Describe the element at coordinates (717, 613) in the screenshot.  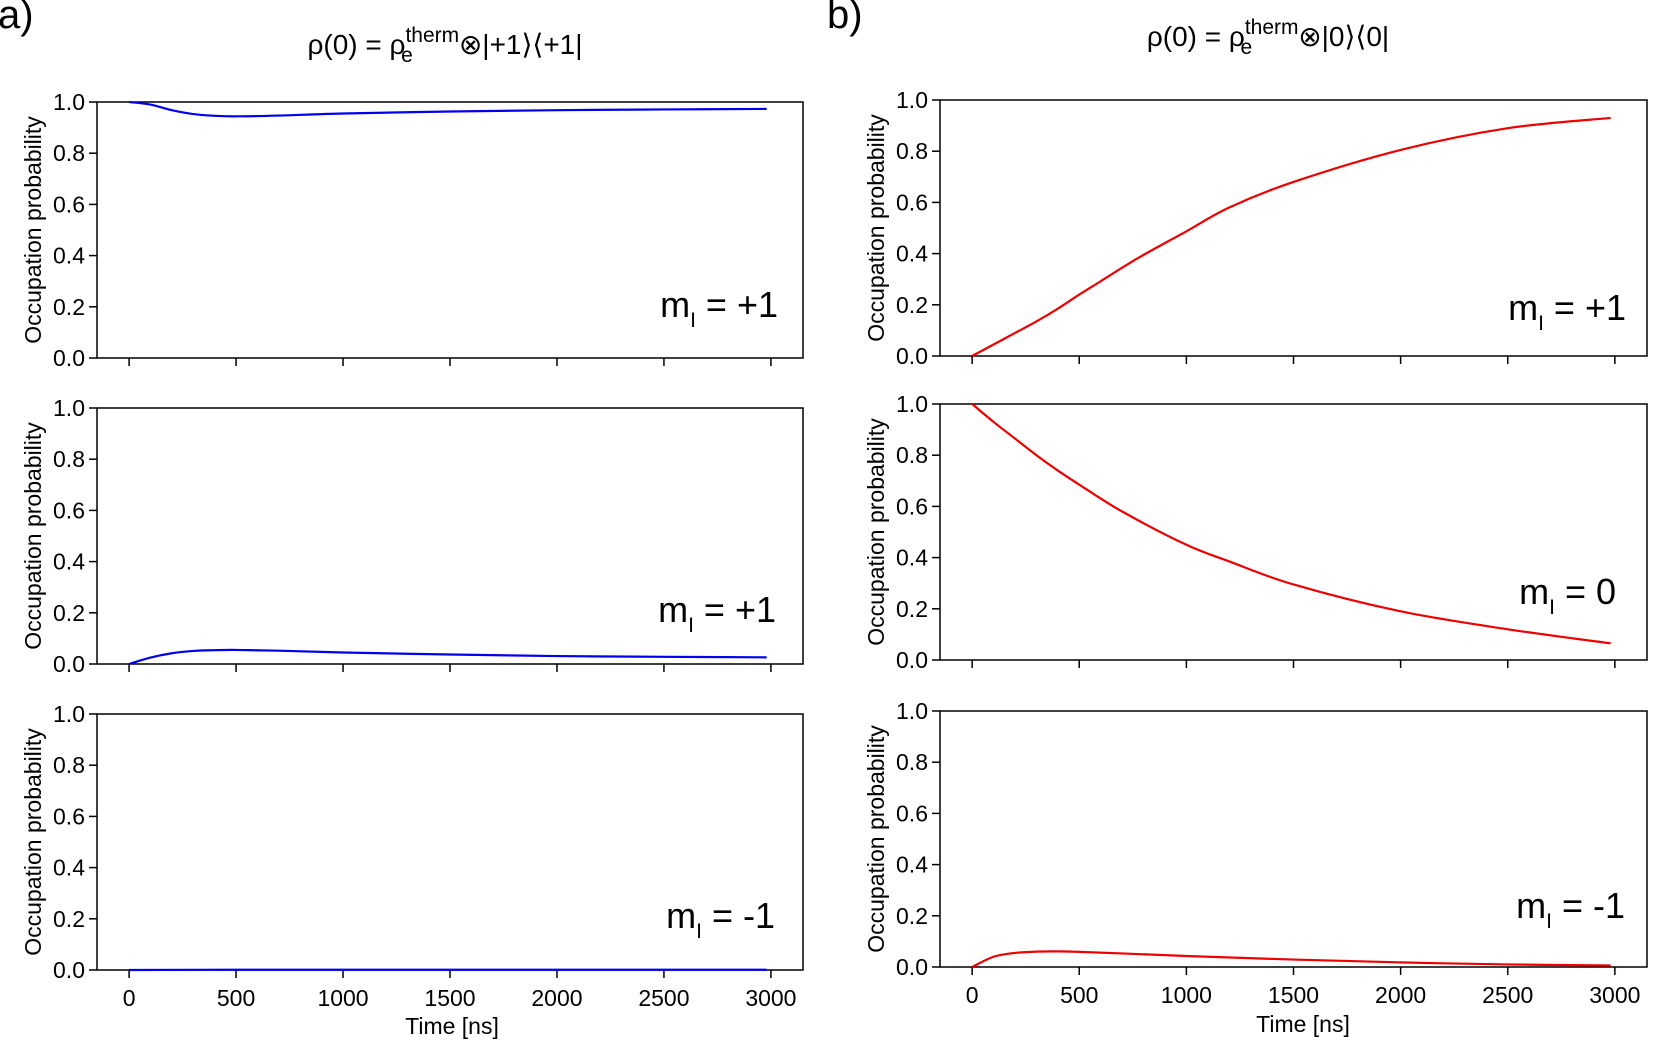
I see `state-label-a-1: mI = +1` at that location.